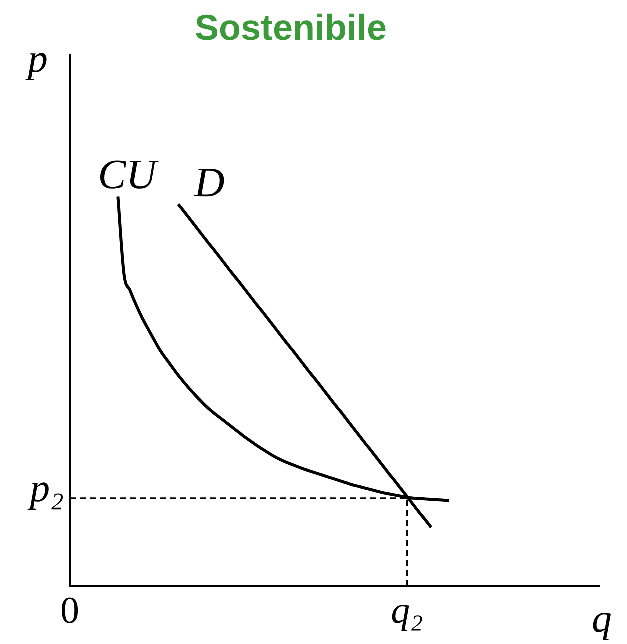 The width and height of the screenshot is (627, 644). What do you see at coordinates (70, 611) in the screenshot?
I see `x-tick-label: 0` at bounding box center [70, 611].